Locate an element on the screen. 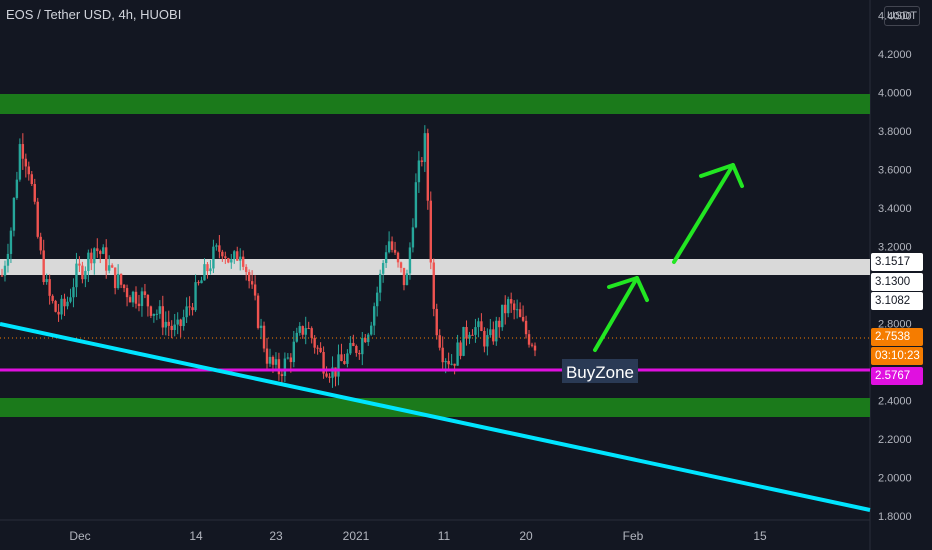  price-tick-label: 3.8000 is located at coordinates (895, 132).